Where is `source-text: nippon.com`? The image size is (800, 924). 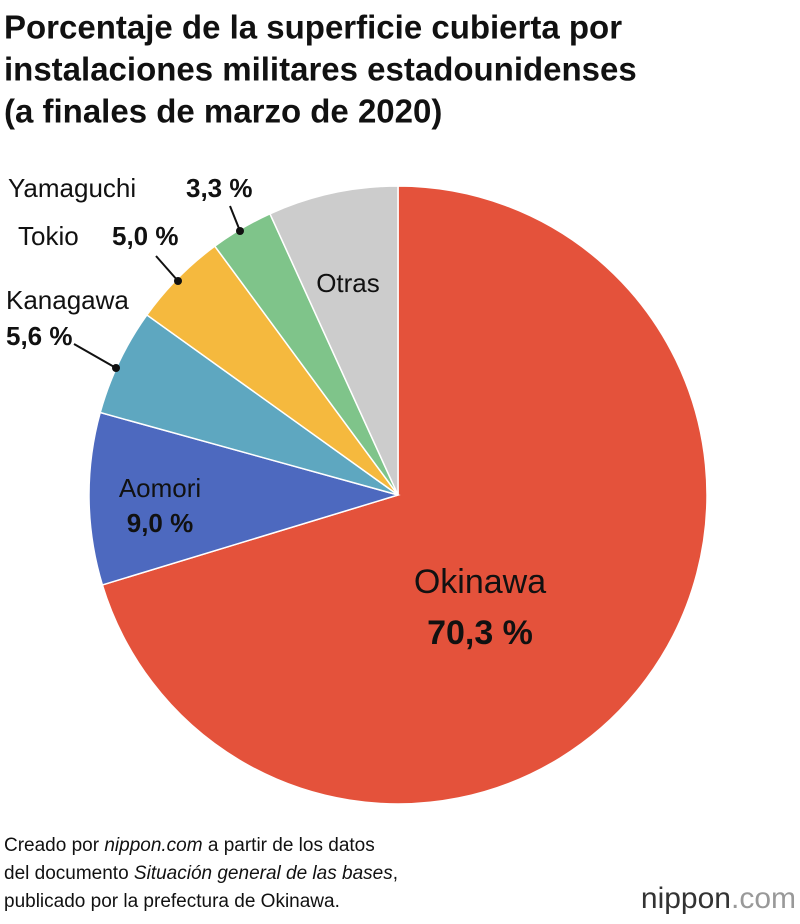 source-text: nippon.com is located at coordinates (153, 845).